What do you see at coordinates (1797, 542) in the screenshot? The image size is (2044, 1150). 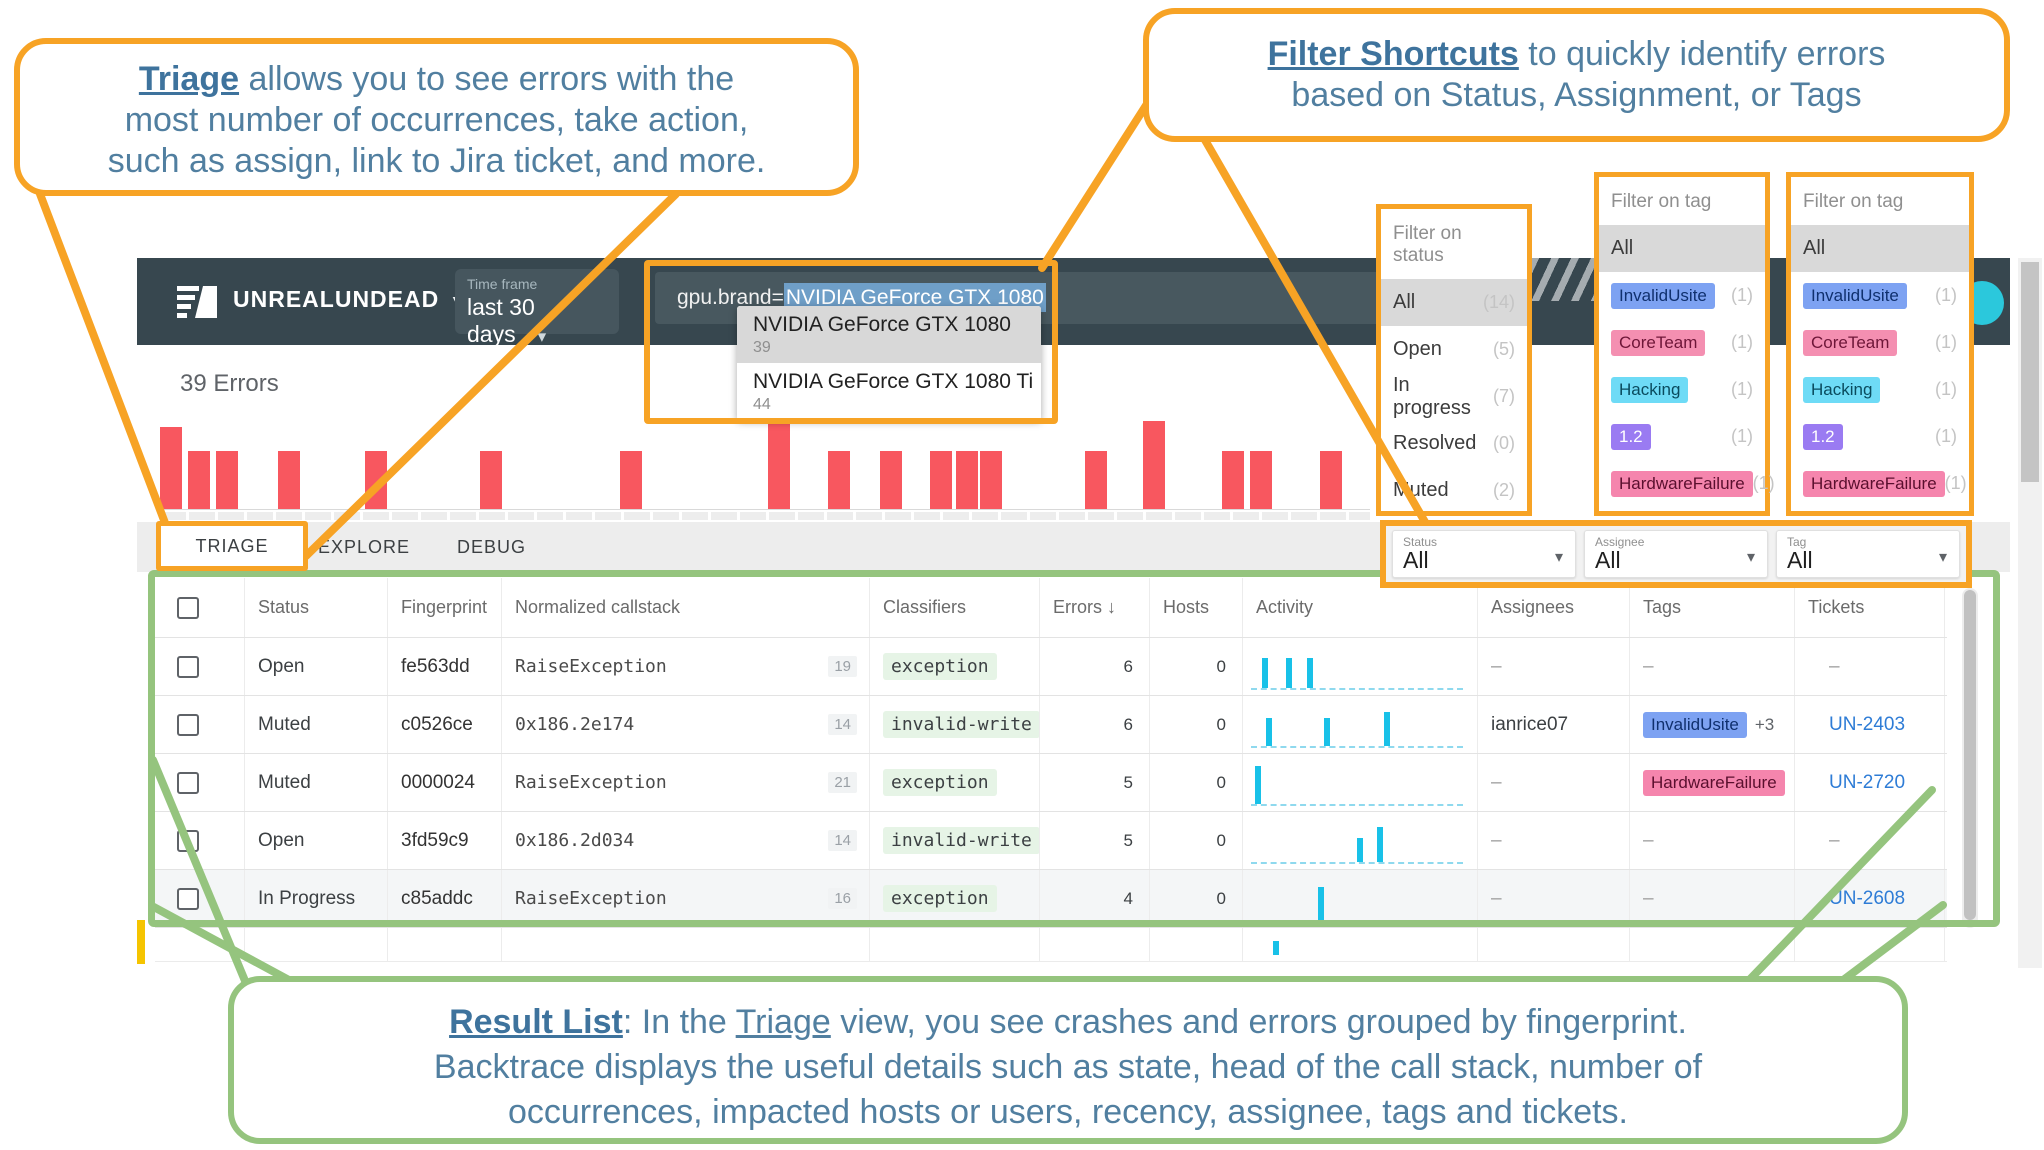 I see `quick-filter-label: Tag` at bounding box center [1797, 542].